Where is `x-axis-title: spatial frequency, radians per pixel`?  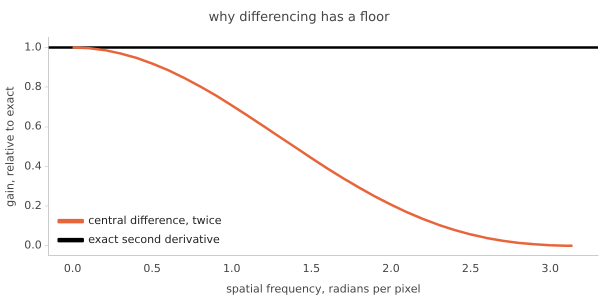 x-axis-title: spatial frequency, radians per pixel is located at coordinates (323, 289).